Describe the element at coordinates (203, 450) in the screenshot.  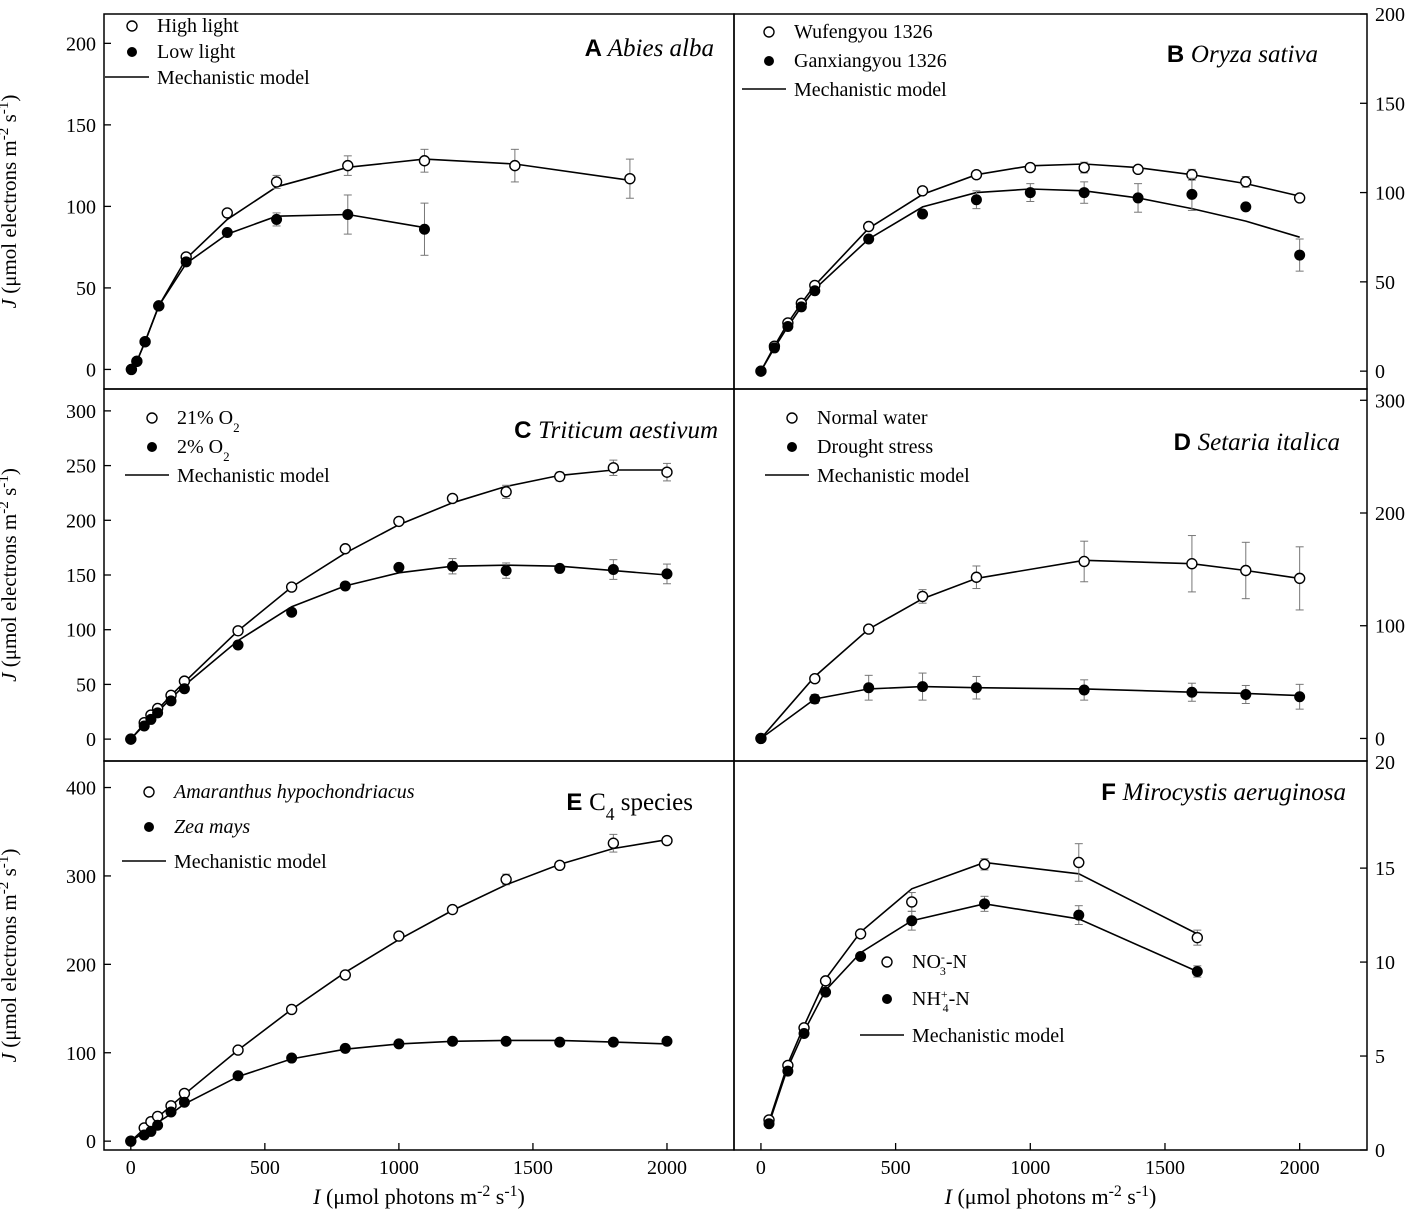
I see `legend-label: 2% O2` at that location.